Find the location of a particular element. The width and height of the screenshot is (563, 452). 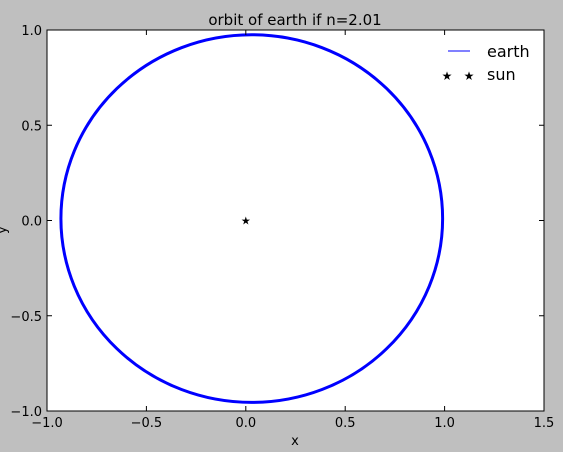

x-axis-label: x is located at coordinates (295, 441).